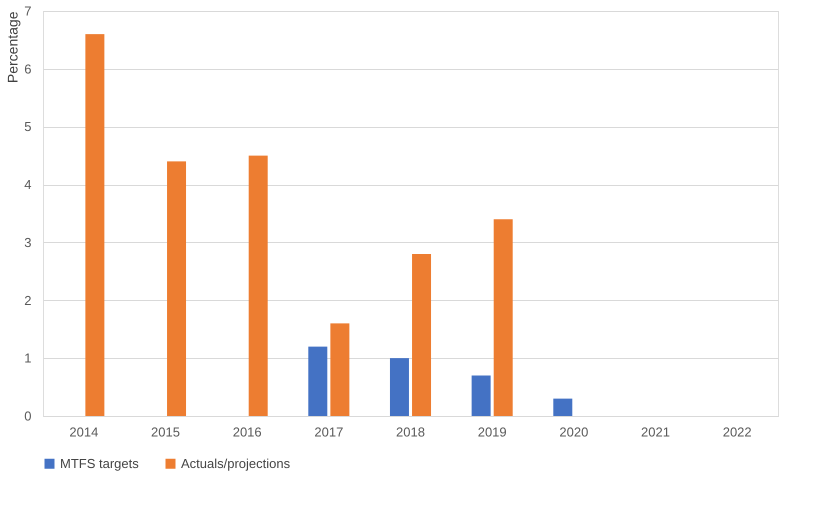  Describe the element at coordinates (83, 432) in the screenshot. I see `x-tick-label: 2014` at that location.